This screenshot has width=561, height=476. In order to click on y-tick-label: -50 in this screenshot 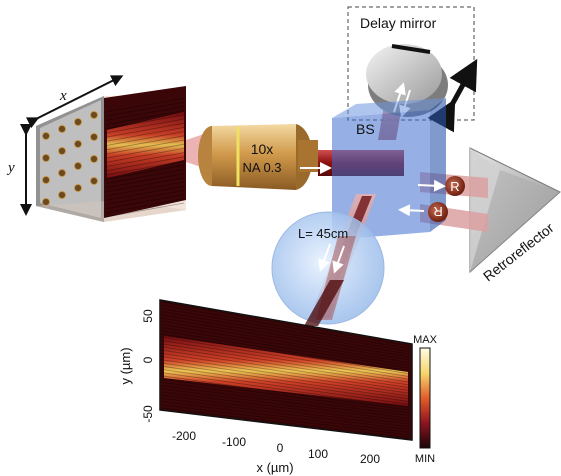, I will do `click(148, 414)`.